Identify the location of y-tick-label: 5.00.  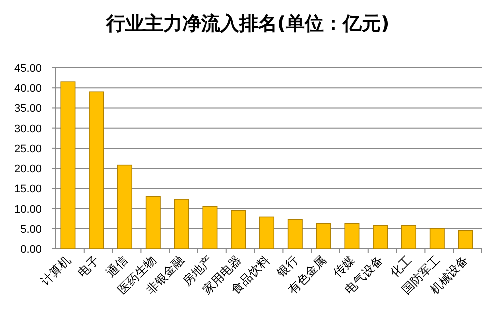
(31, 230).